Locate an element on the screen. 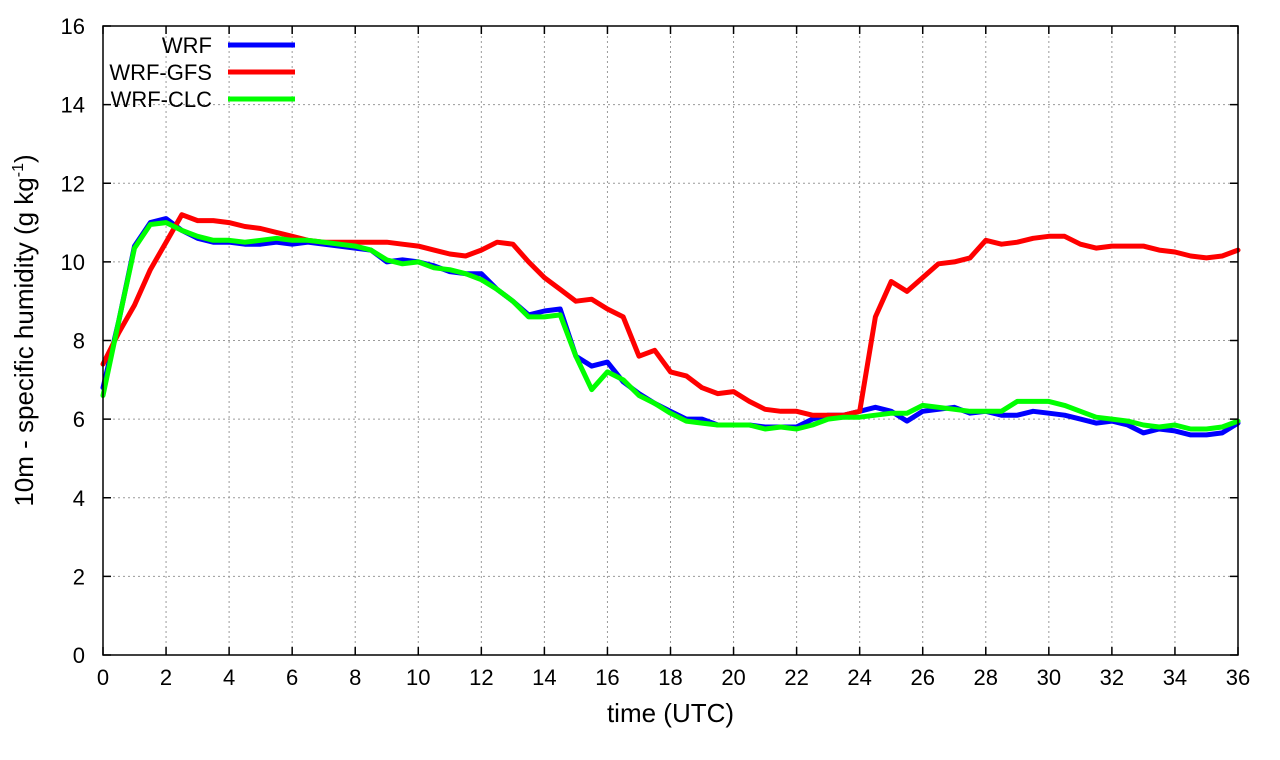  x-tick-labels: 0 2 4 6 8 10 12 14 16 18 20 22 24 26 28 30 32 34 36 is located at coordinates (673, 677).